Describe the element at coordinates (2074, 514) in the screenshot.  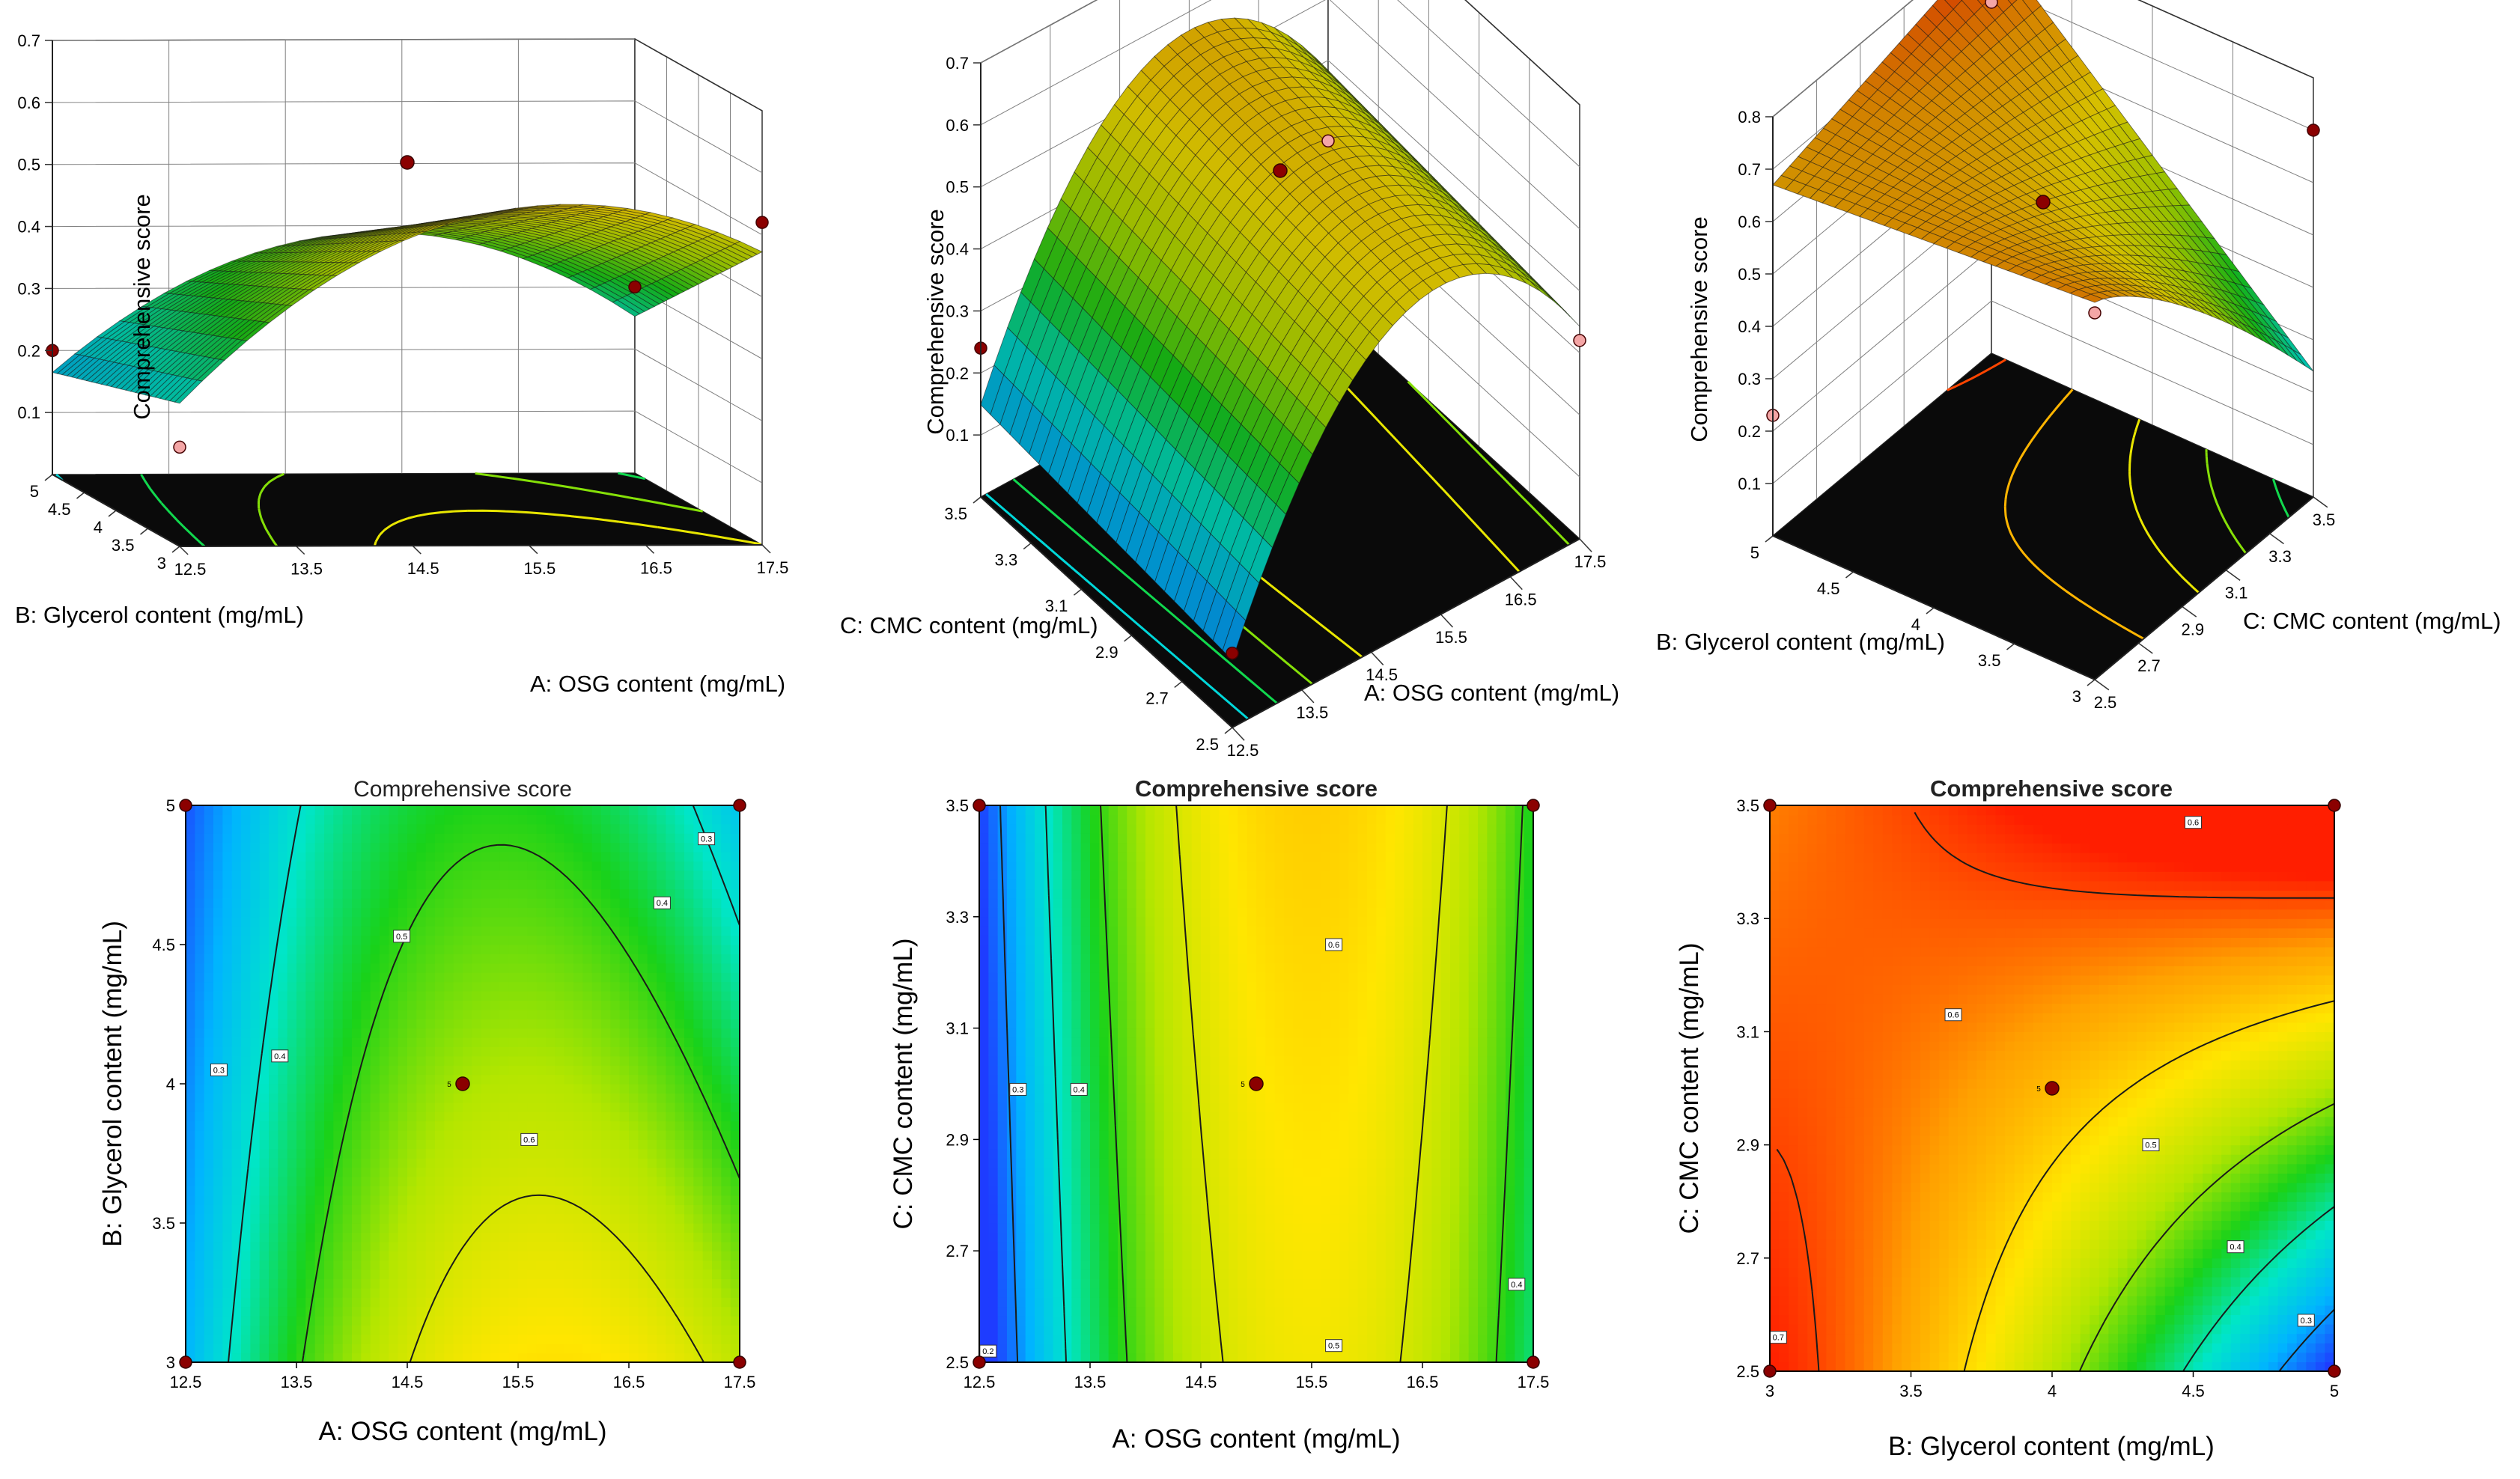
I see `floor-contour-line` at that location.